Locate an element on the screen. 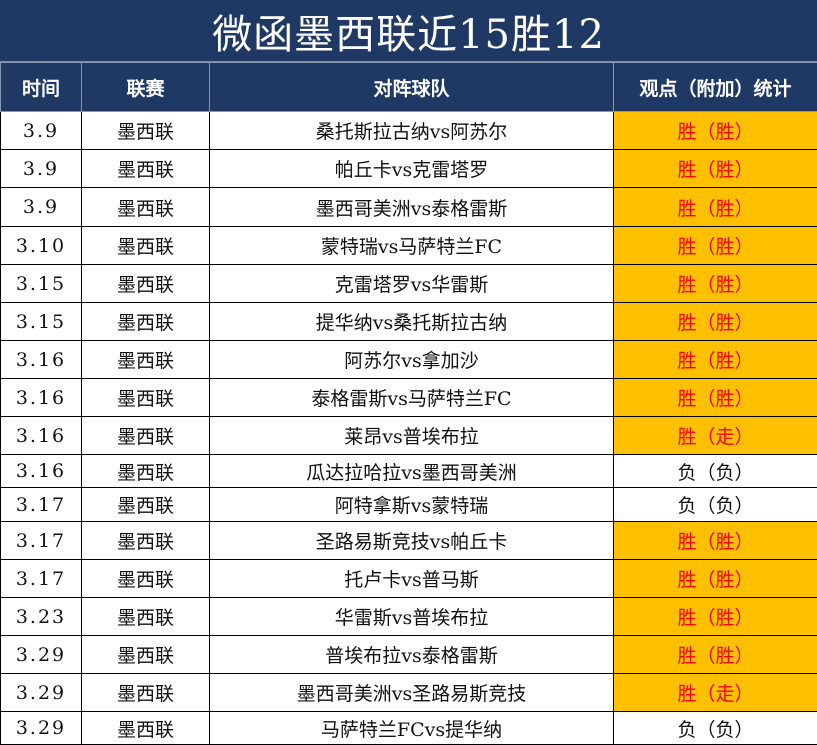 The height and width of the screenshot is (745, 817). header-league: 联赛 is located at coordinates (146, 87).